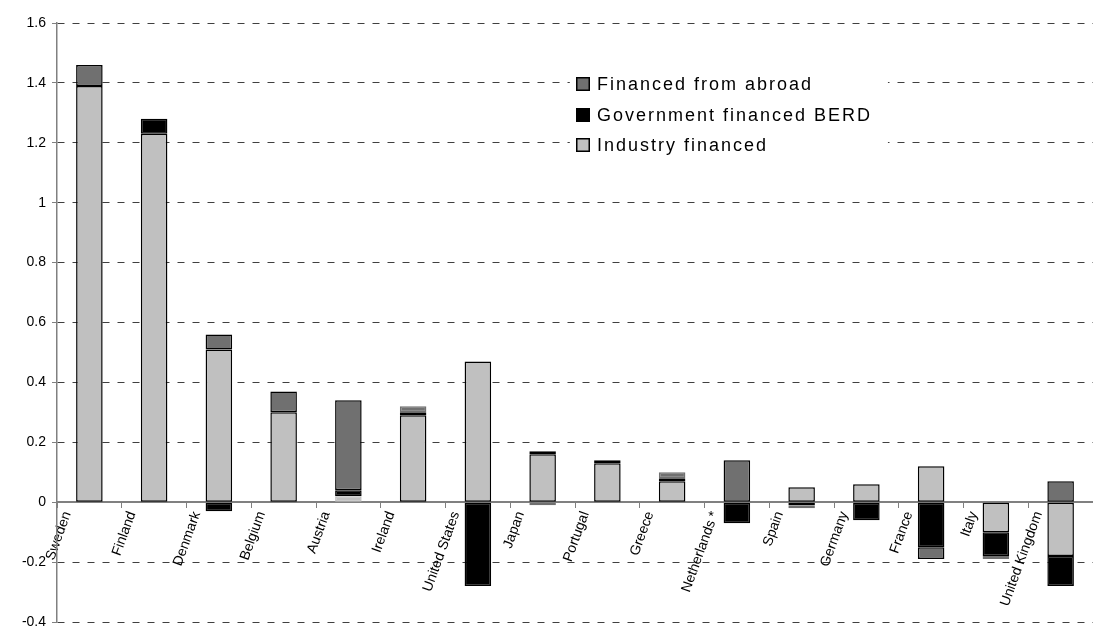 This screenshot has height=628, width=1093. What do you see at coordinates (36, 261) in the screenshot?
I see `y-tick-label: 0.8` at bounding box center [36, 261].